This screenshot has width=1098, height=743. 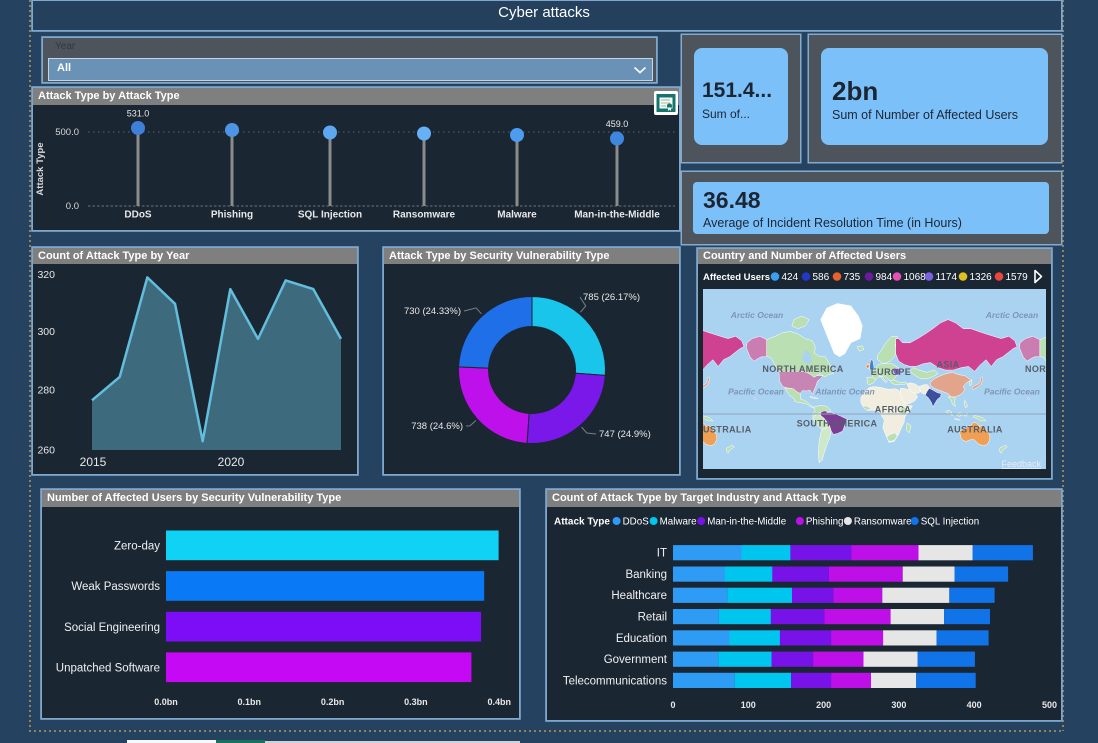 What do you see at coordinates (727, 430) in the screenshot?
I see `svg-text: USTRALIA` at bounding box center [727, 430].